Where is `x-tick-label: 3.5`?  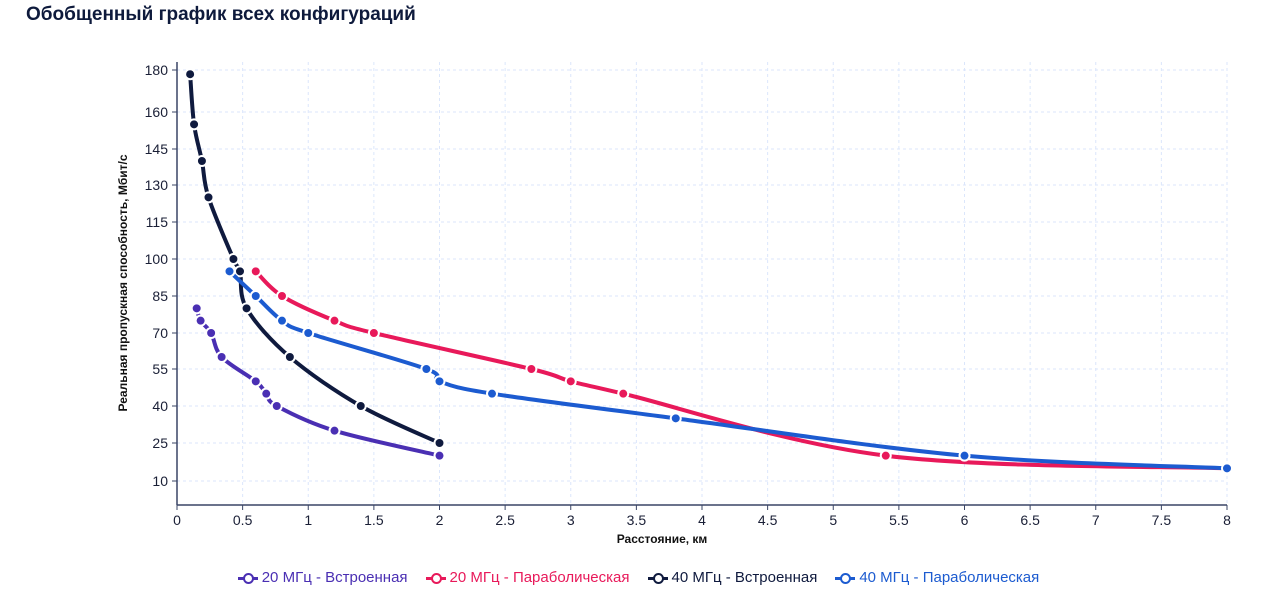
x-tick-label: 3.5 is located at coordinates (637, 520).